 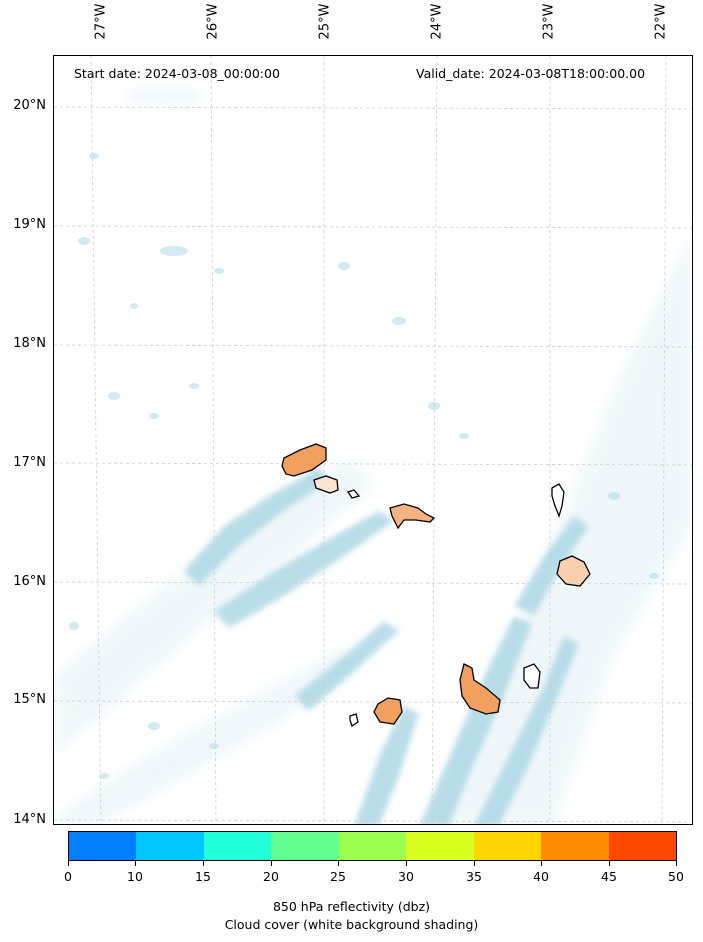 What do you see at coordinates (101, 21) in the screenshot?
I see `lon-label-27w: 27°W` at bounding box center [101, 21].